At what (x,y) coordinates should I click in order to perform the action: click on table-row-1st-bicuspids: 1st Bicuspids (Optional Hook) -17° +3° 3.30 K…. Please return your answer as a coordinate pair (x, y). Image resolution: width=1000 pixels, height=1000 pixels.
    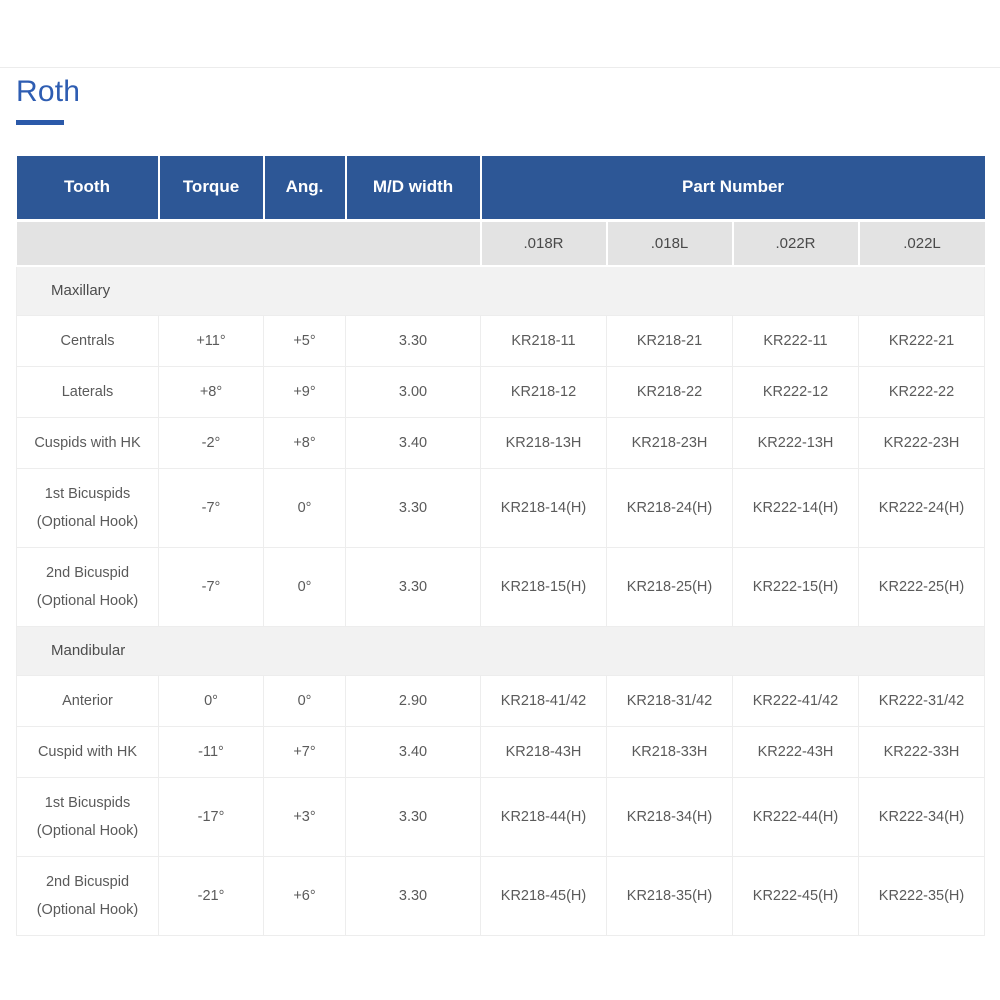
    Looking at the image, I should click on (501, 816).